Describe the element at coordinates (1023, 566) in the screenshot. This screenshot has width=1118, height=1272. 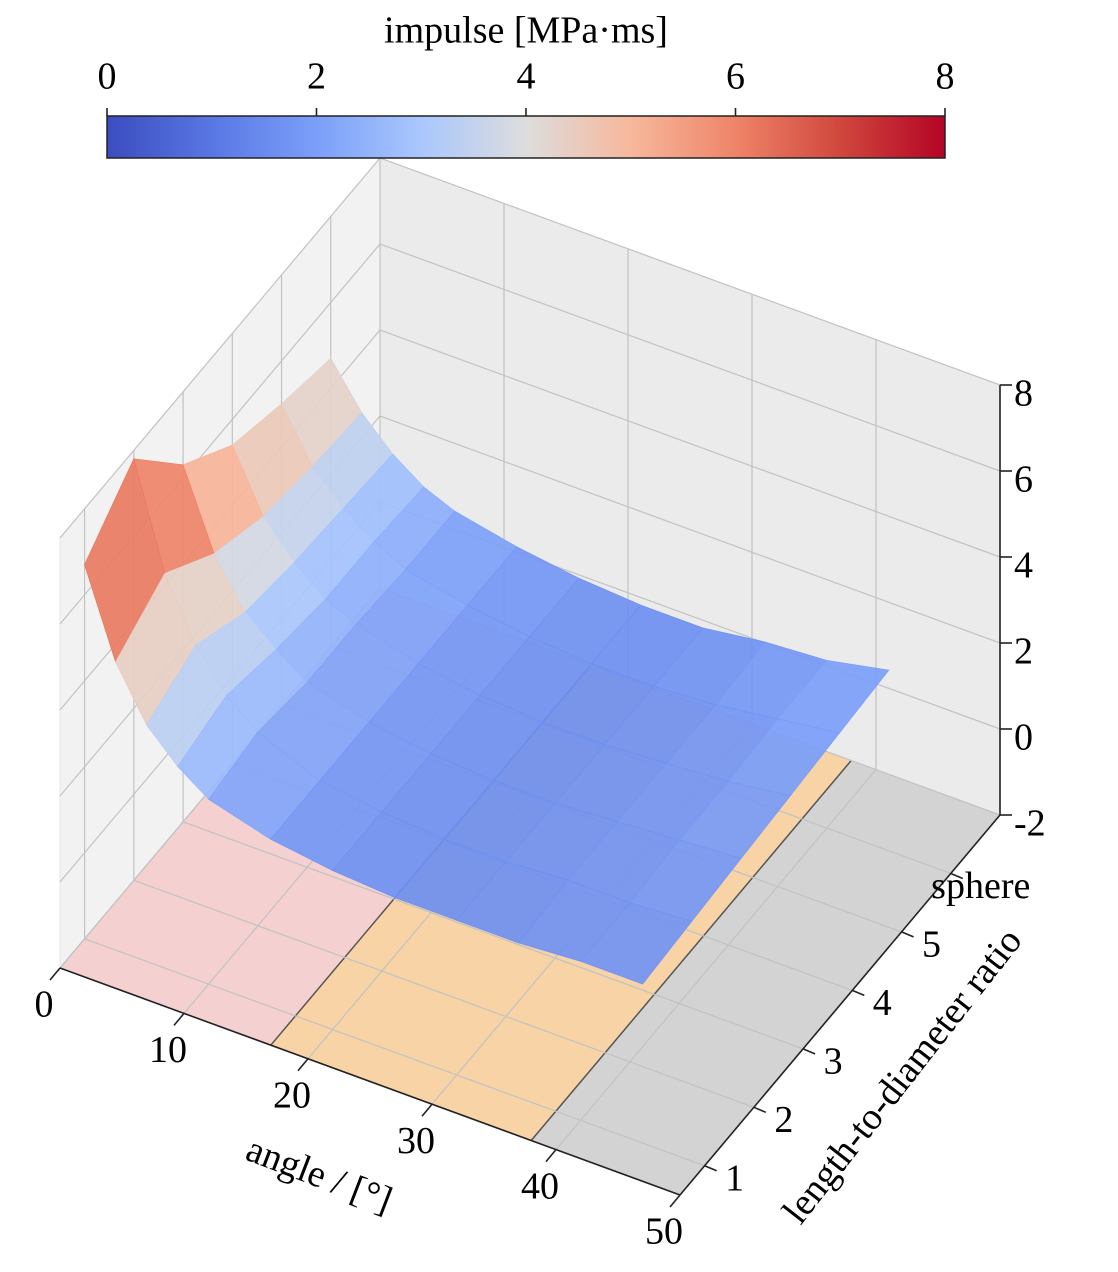
I see `z-tick-label: 4` at that location.